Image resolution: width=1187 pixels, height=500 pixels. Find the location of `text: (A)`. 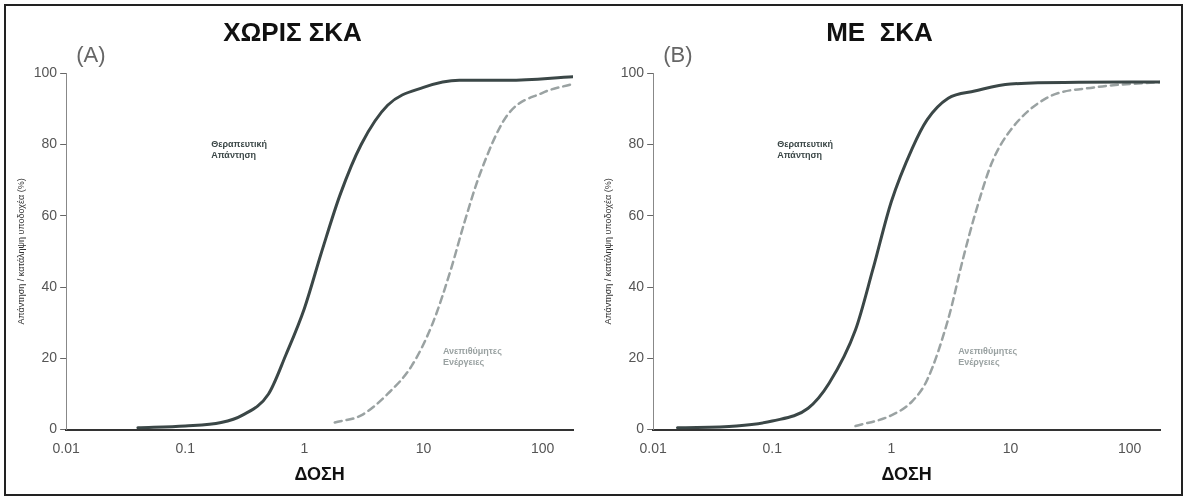

text: (A) is located at coordinates (91, 55).